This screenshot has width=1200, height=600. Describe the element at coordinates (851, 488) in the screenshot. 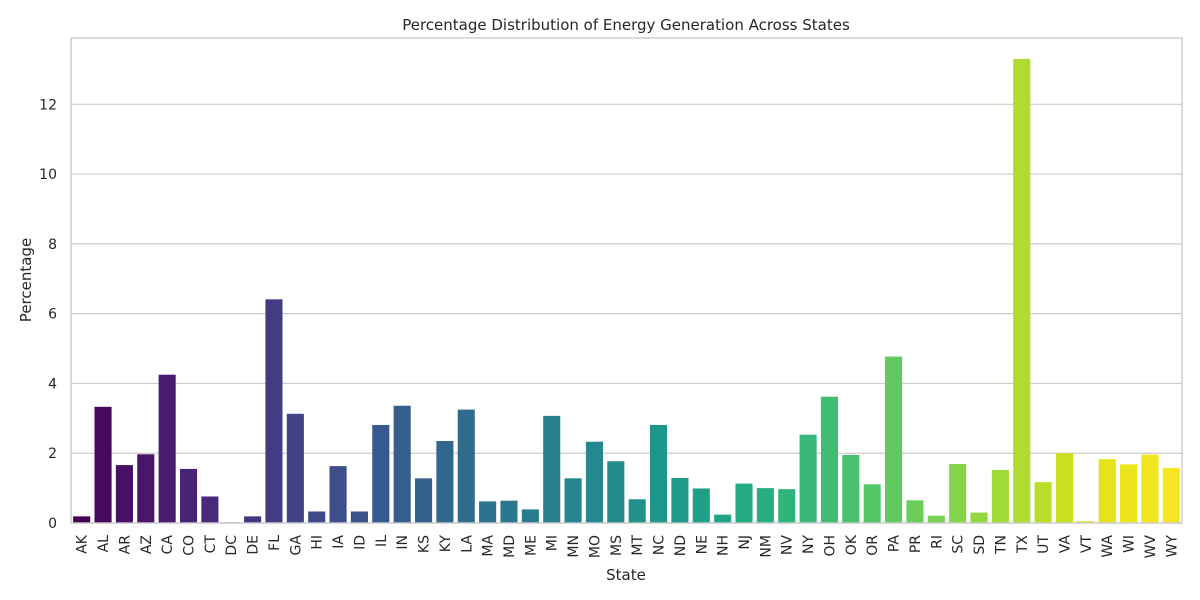

I see `bar-ok` at that location.